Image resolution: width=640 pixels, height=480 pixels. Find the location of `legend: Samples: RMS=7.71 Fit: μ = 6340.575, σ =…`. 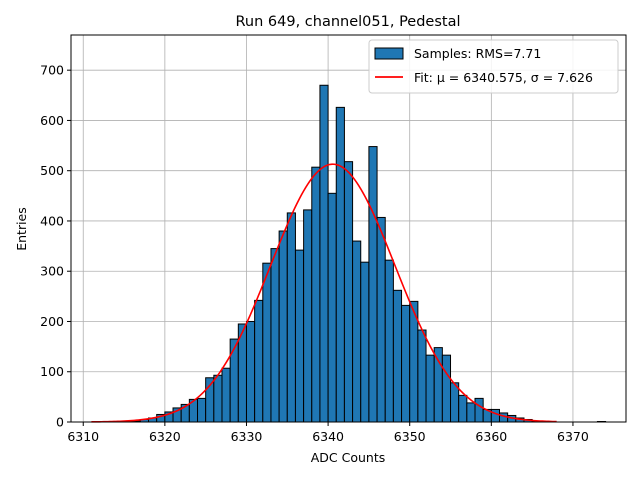

legend: Samples: RMS=7.71 Fit: μ = 6340.575, σ =… is located at coordinates (493, 66).